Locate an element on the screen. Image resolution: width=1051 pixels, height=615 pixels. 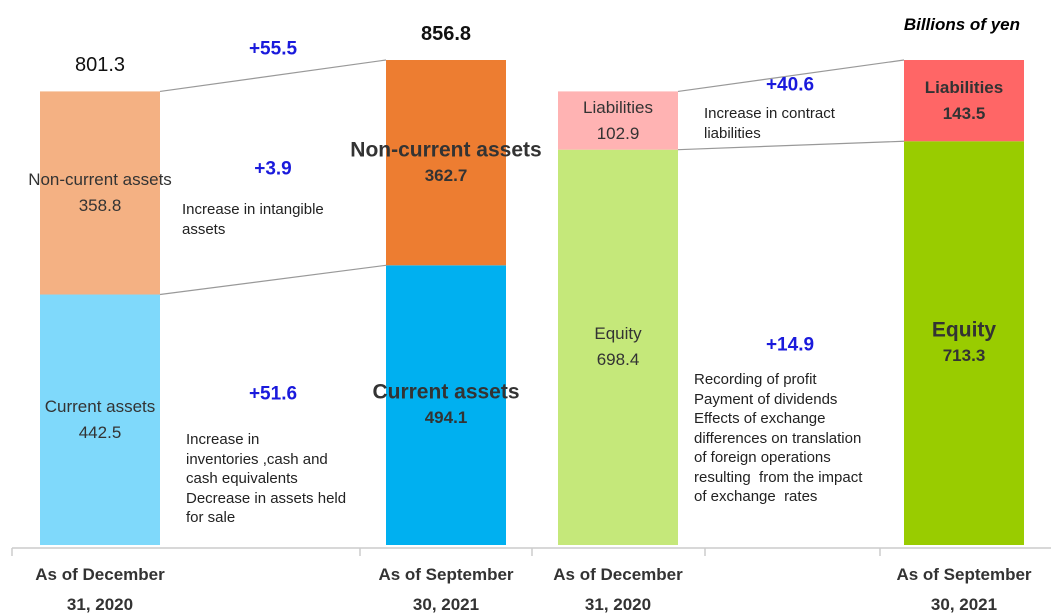
change-label: +3.9 is located at coordinates (273, 169).